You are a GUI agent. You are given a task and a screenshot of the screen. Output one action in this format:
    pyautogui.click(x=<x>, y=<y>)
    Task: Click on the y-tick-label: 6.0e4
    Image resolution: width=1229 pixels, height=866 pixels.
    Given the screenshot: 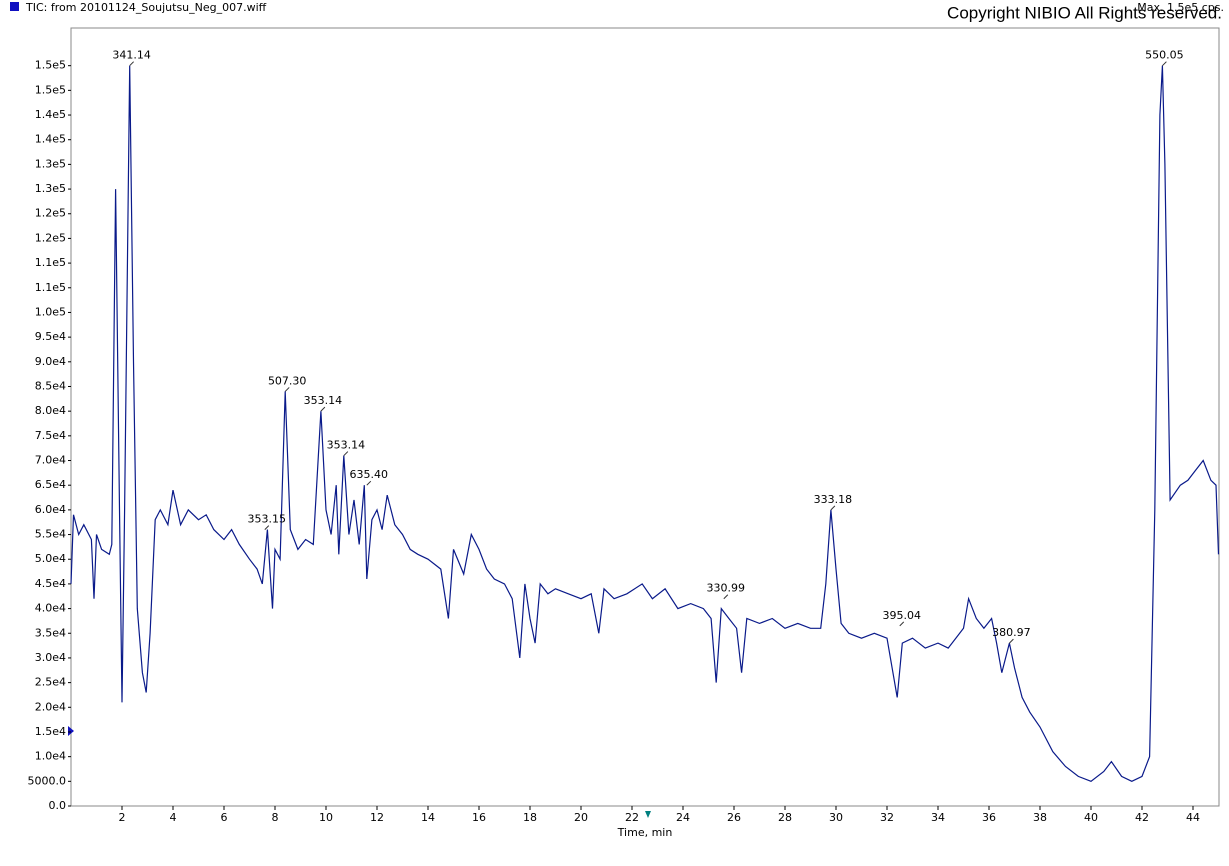 What is the action you would take?
    pyautogui.click(x=50, y=509)
    